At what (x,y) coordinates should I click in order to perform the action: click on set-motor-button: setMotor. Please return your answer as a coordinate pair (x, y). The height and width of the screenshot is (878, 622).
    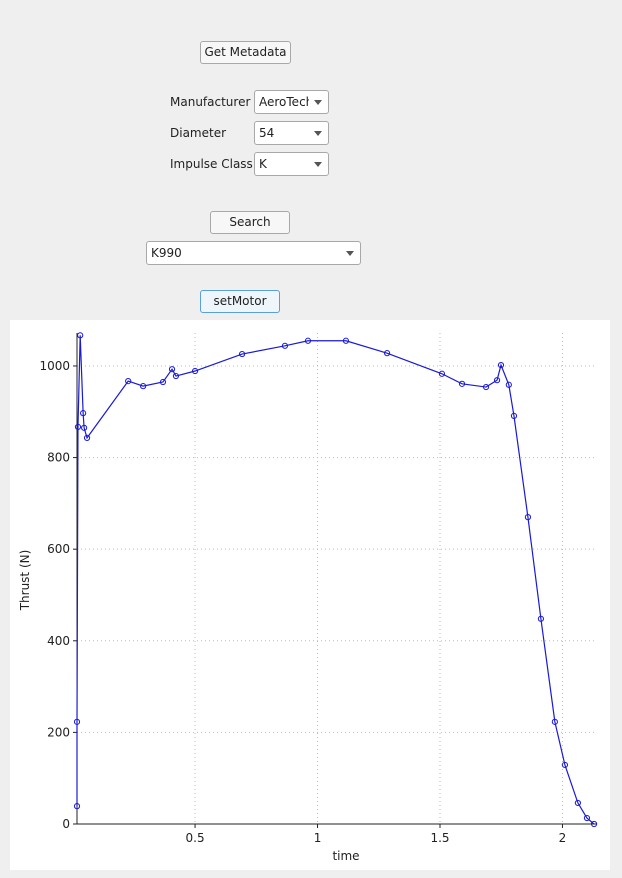
    Looking at the image, I should click on (240, 301).